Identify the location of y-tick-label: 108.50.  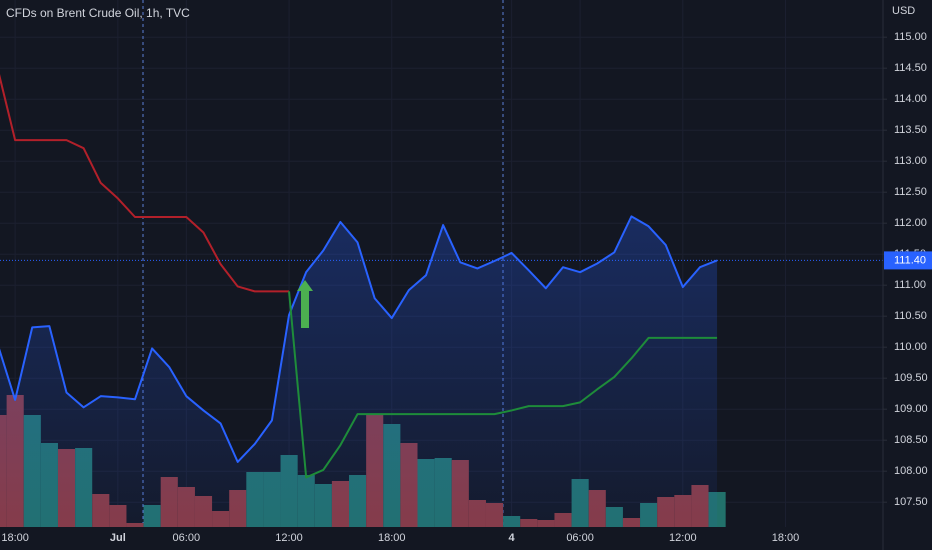
(911, 440).